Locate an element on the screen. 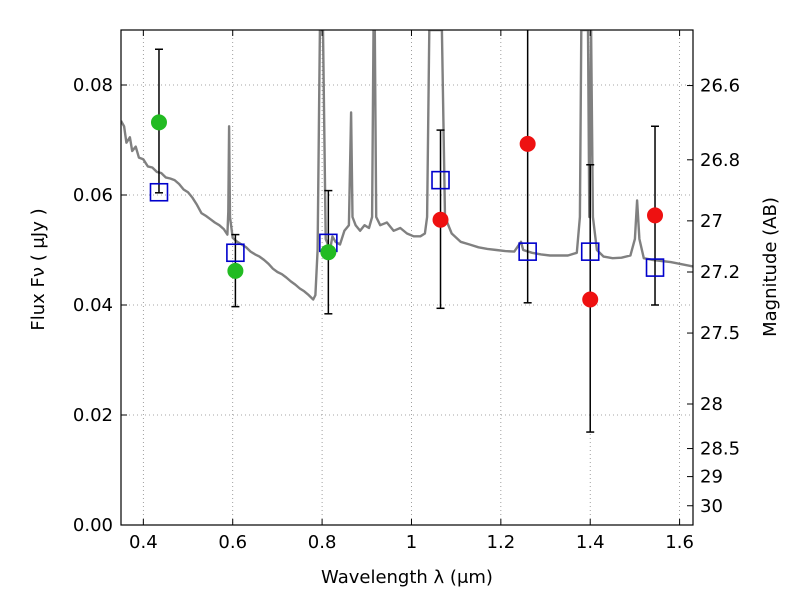 Image resolution: width=800 pixels, height=600 pixels. model-photometry is located at coordinates (407, 223).